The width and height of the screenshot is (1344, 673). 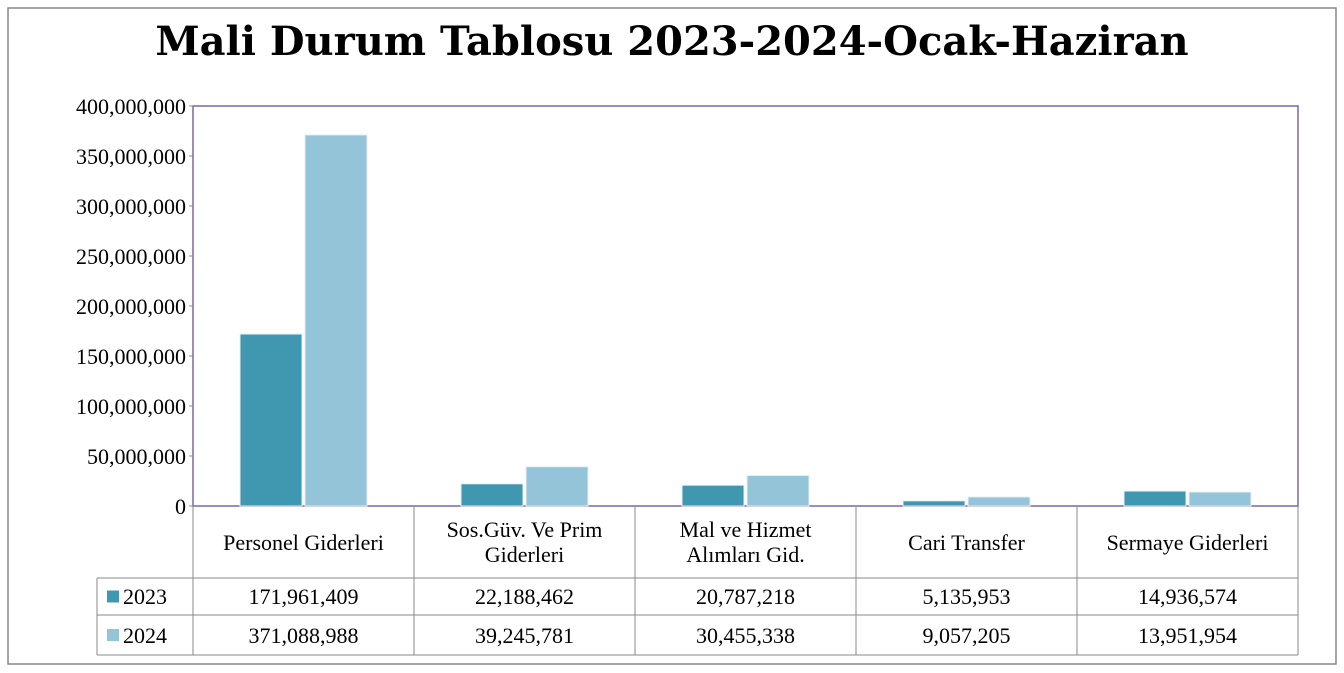 What do you see at coordinates (131, 356) in the screenshot?
I see `y-tick-label: 150,000,000` at bounding box center [131, 356].